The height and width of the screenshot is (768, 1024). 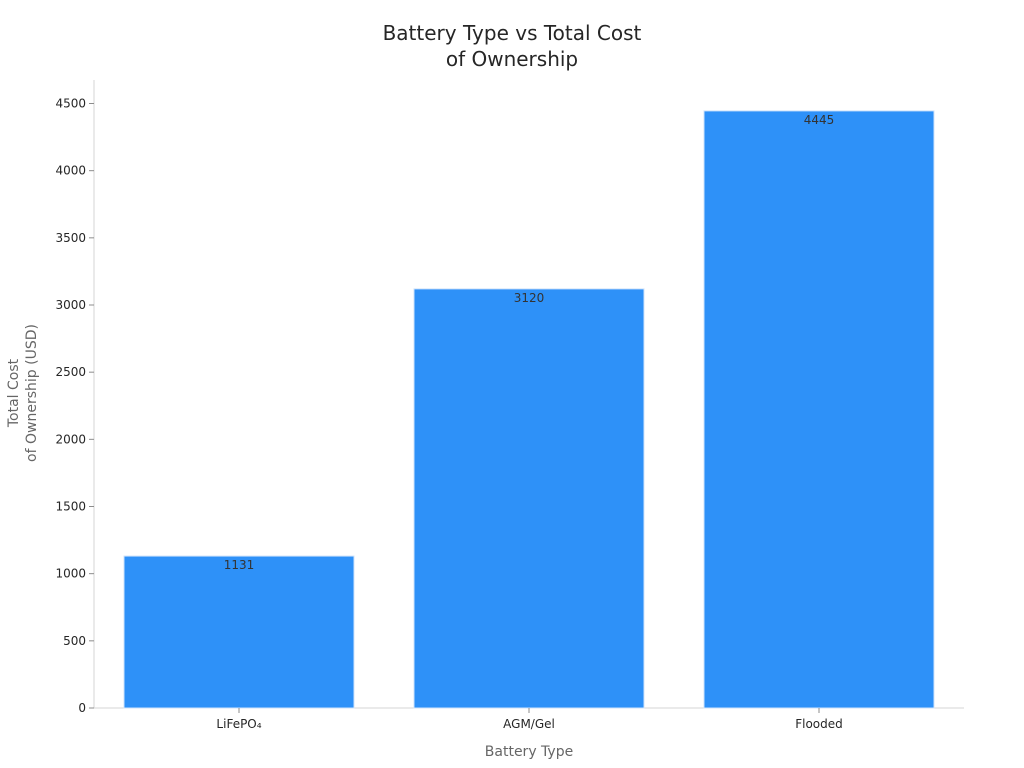 What do you see at coordinates (239, 565) in the screenshot?
I see `data-label: 1131` at bounding box center [239, 565].